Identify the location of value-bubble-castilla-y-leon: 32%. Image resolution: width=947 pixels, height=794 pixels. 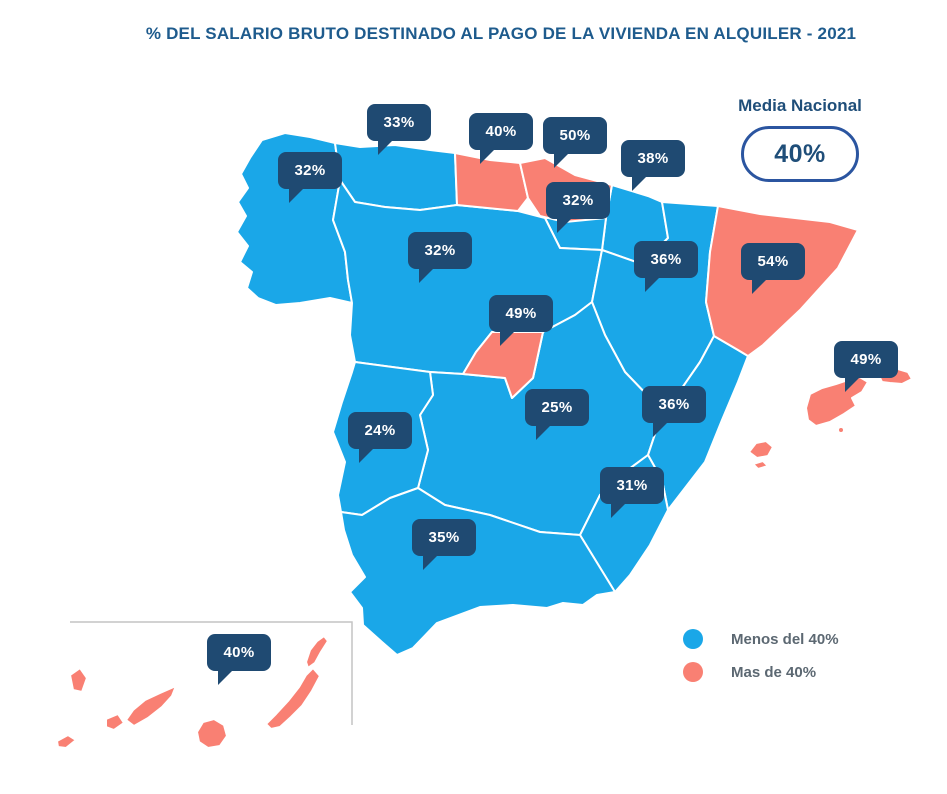
(440, 257).